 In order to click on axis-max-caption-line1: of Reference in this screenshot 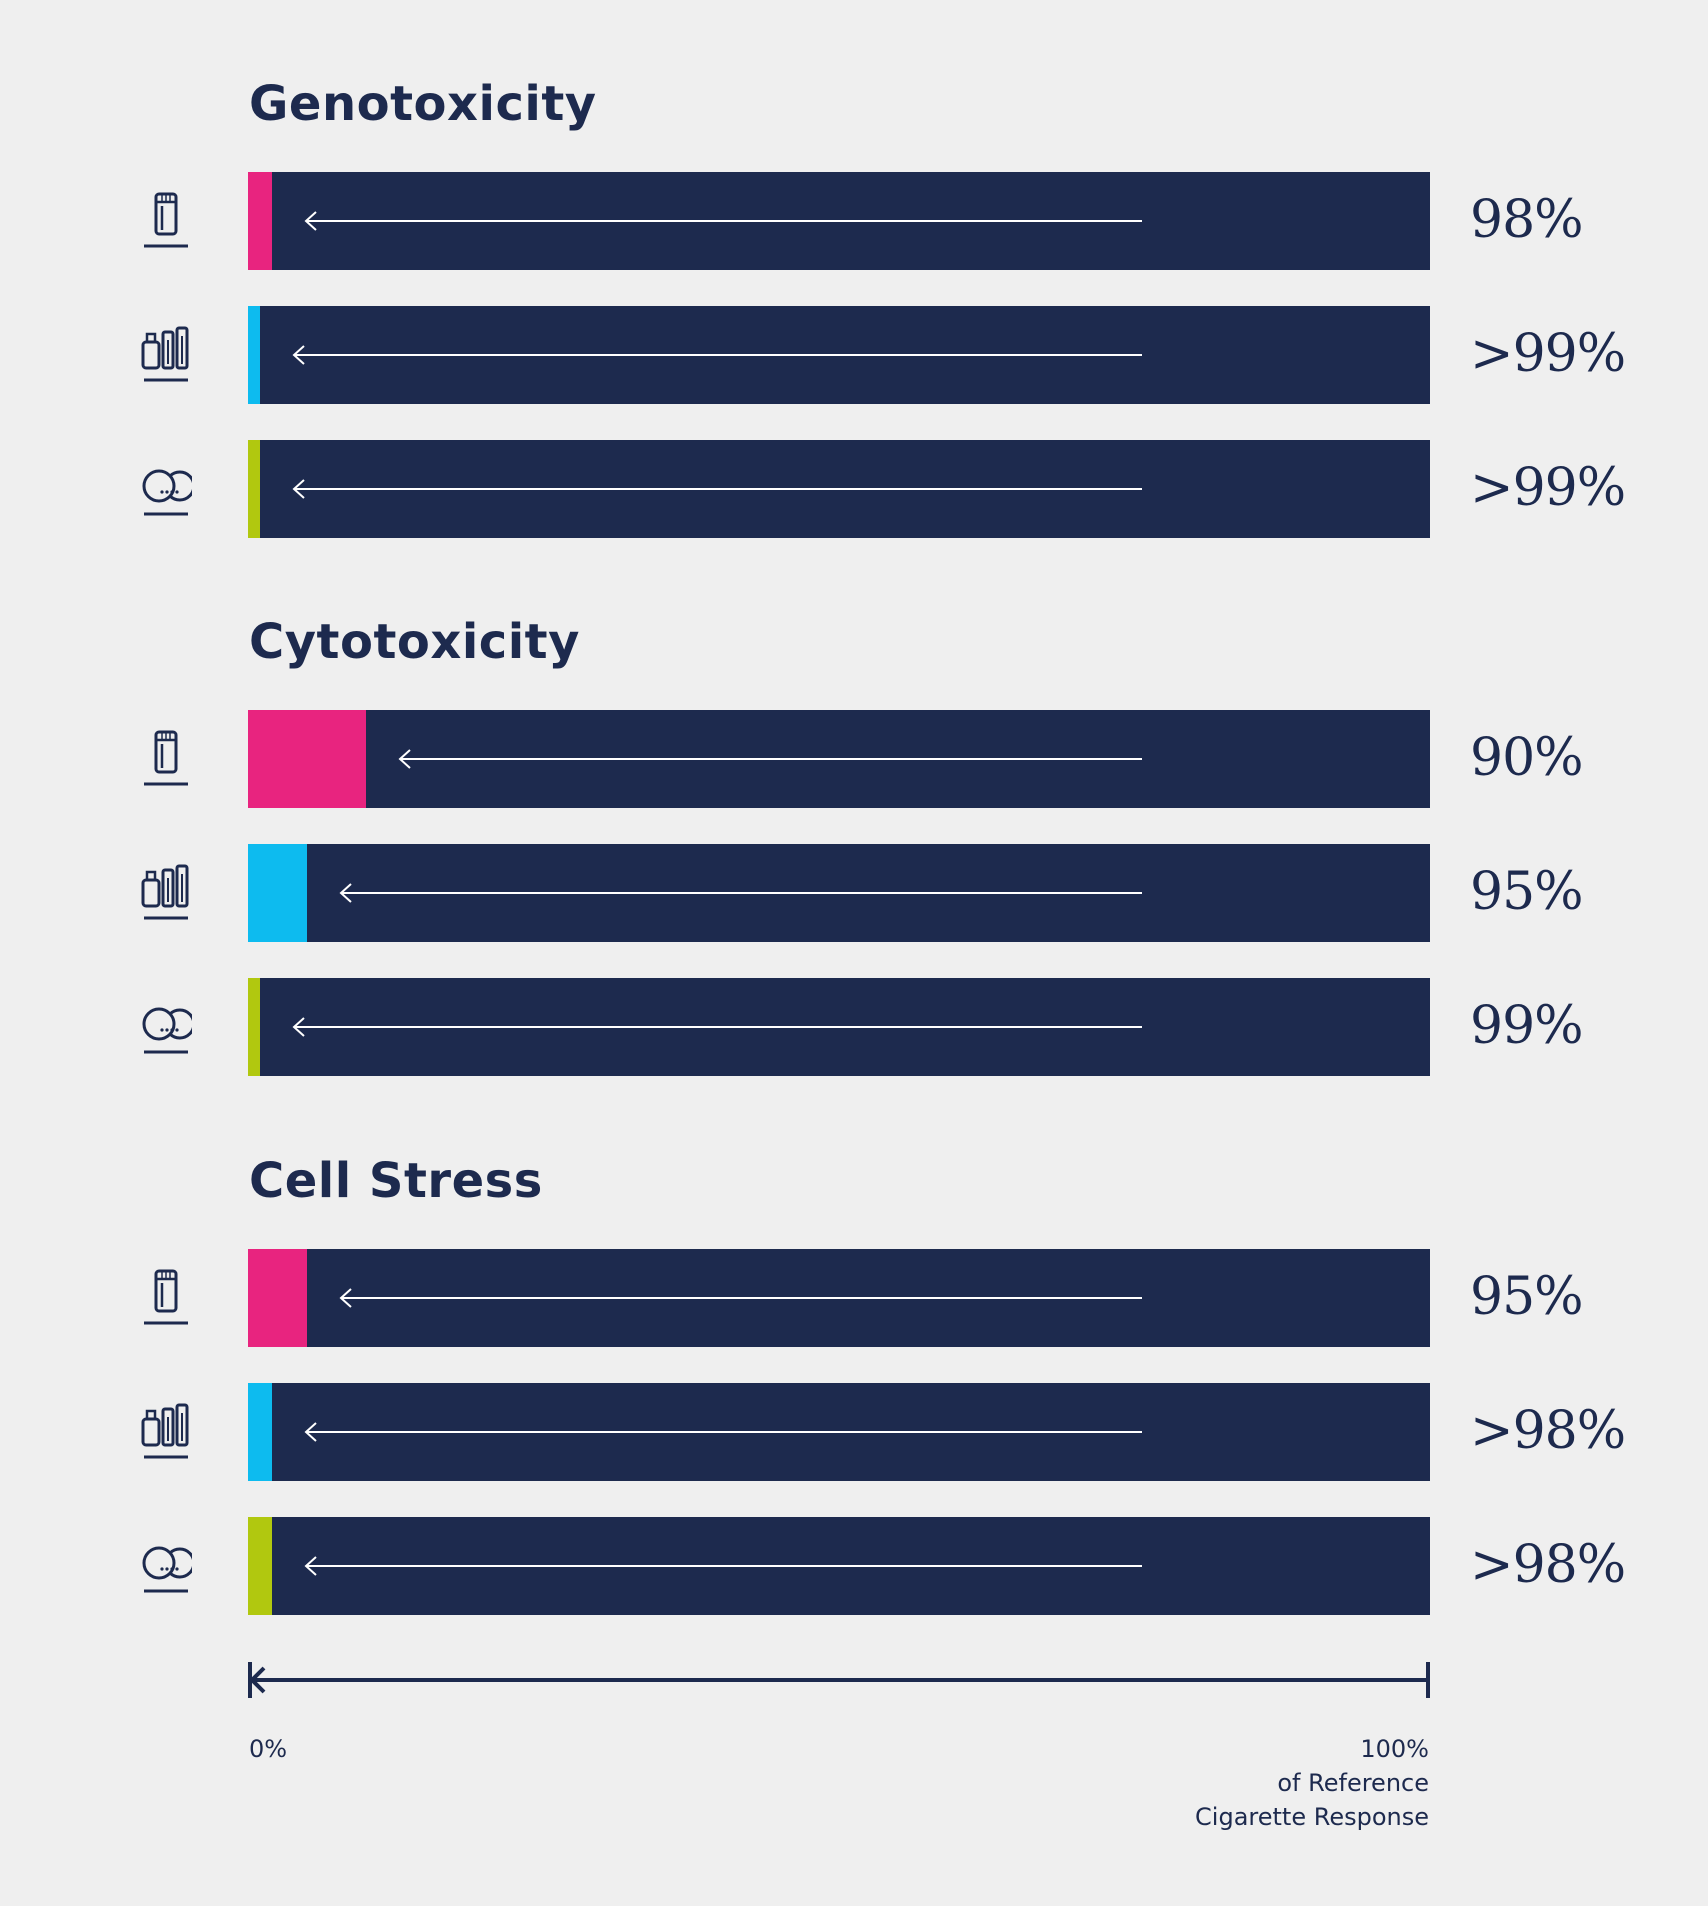, I will do `click(1353, 1783)`.